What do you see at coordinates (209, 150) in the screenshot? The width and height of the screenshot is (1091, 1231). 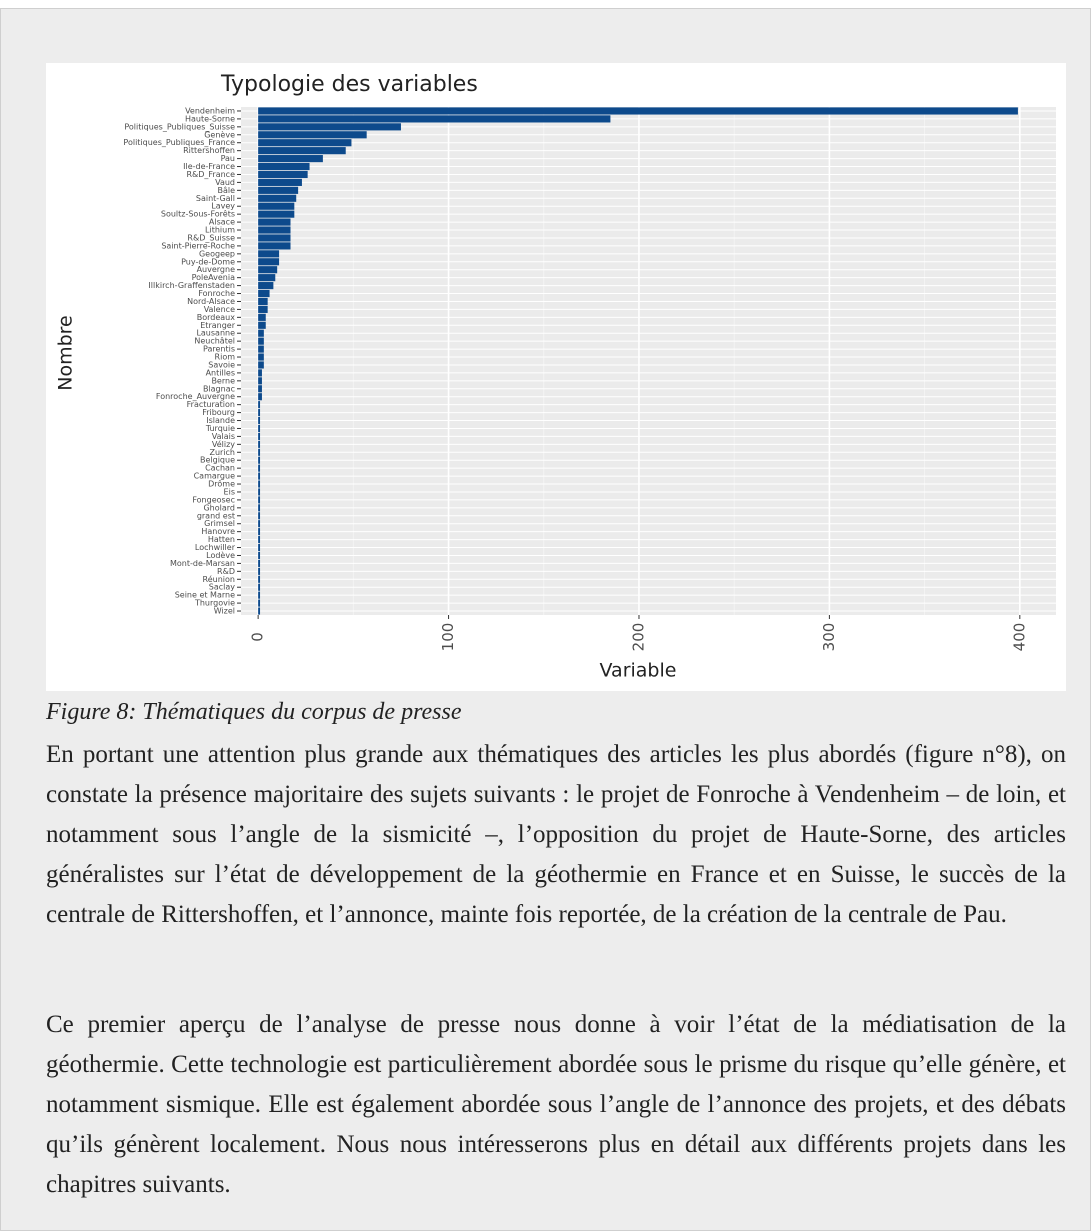 I see `y-tick-label: Rittershoffen` at bounding box center [209, 150].